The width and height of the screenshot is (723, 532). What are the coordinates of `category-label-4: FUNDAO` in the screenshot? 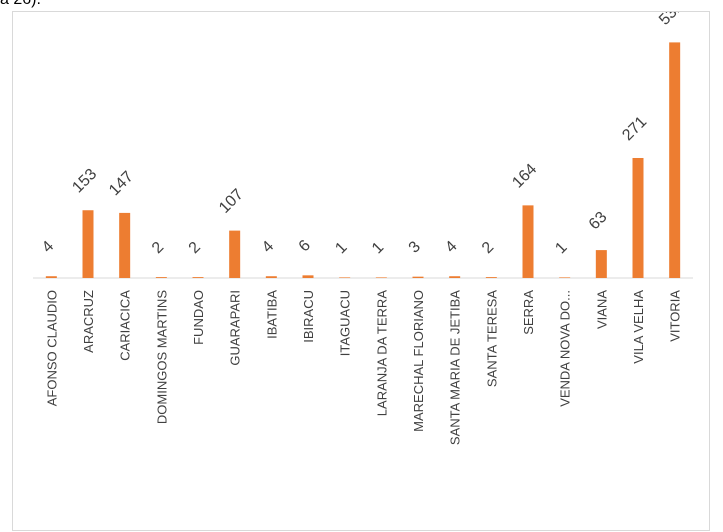 It's located at (198, 317).